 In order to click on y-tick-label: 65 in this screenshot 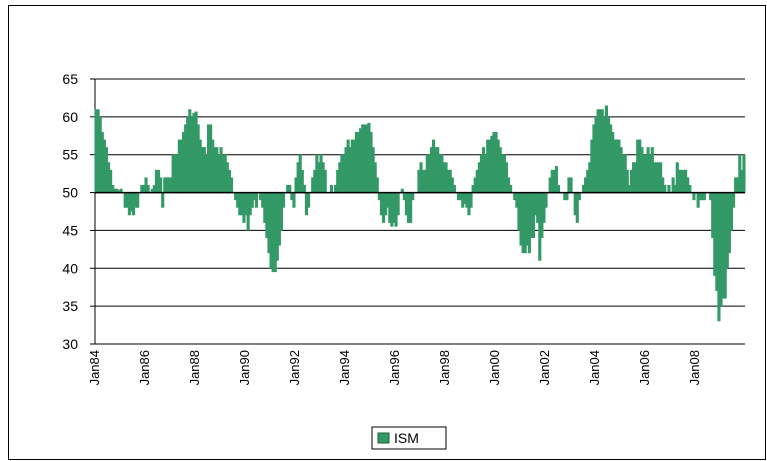, I will do `click(70, 79)`.